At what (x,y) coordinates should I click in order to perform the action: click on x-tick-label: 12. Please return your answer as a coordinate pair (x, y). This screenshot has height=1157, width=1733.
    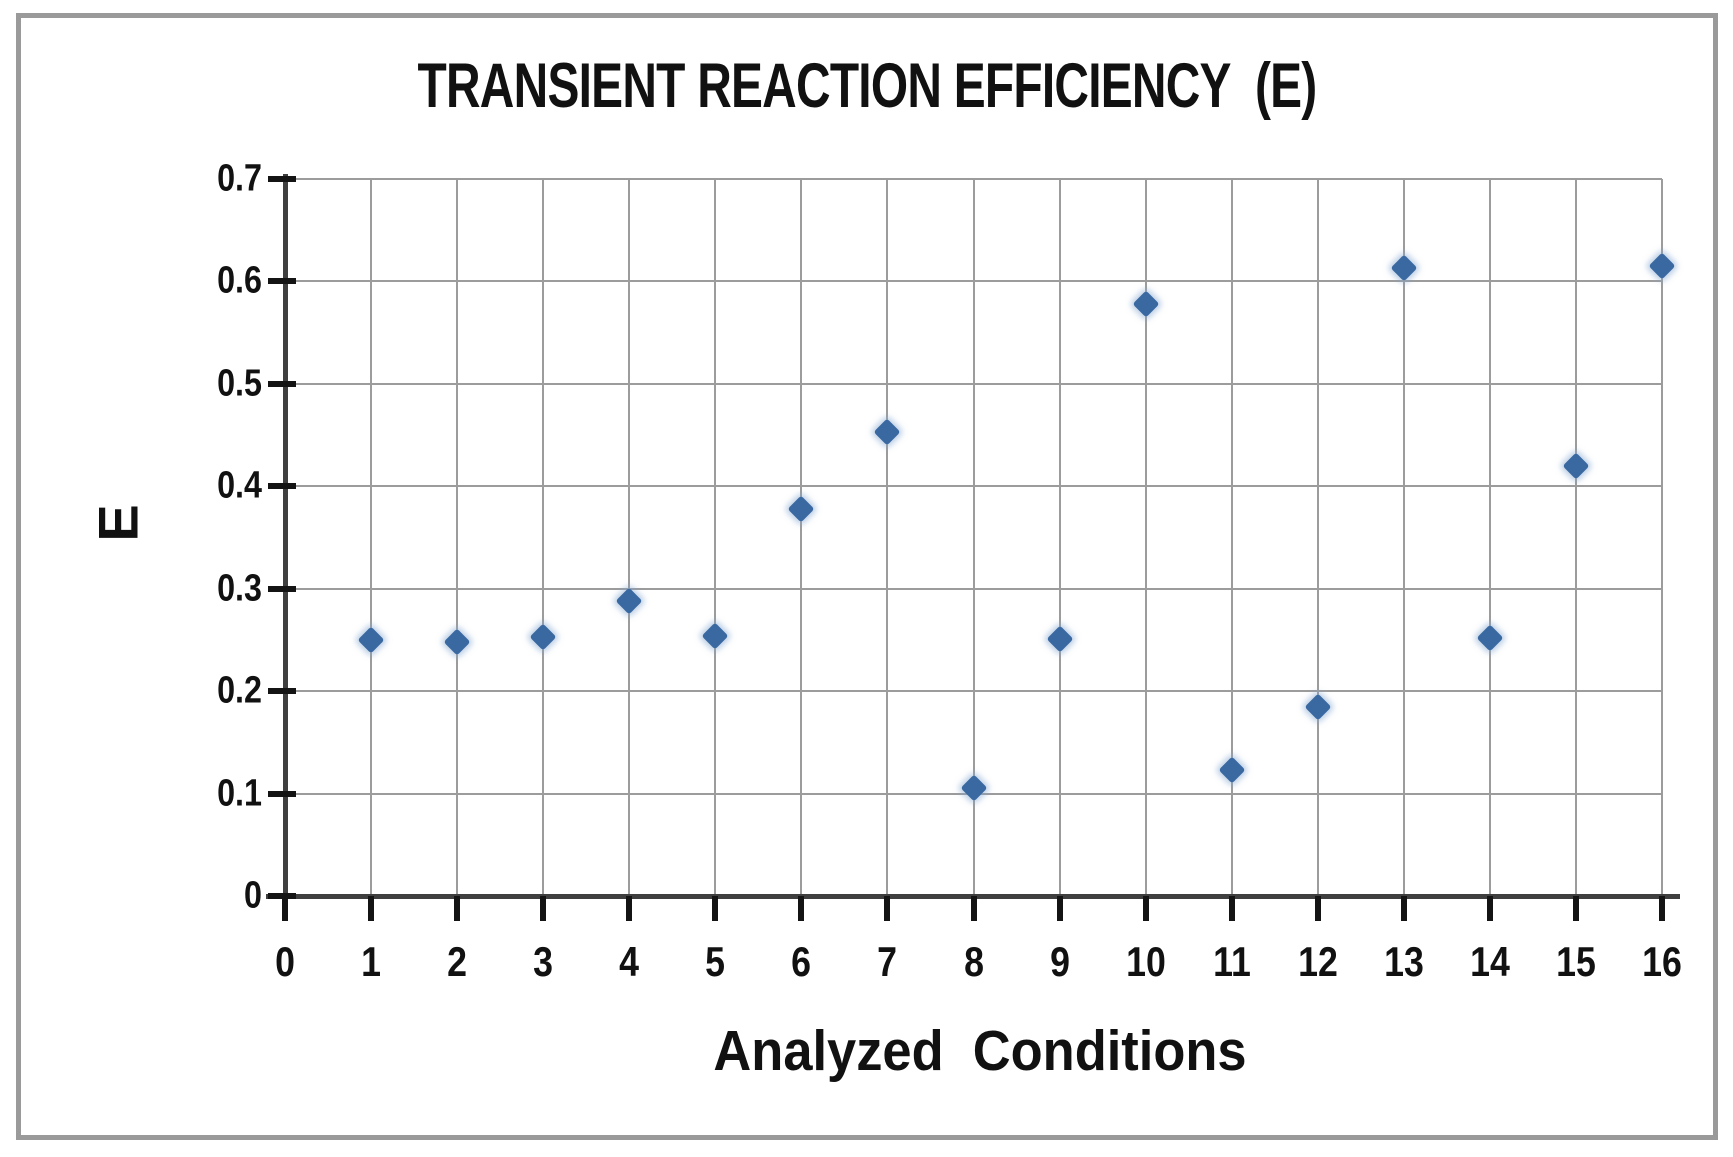
    Looking at the image, I should click on (1317, 961).